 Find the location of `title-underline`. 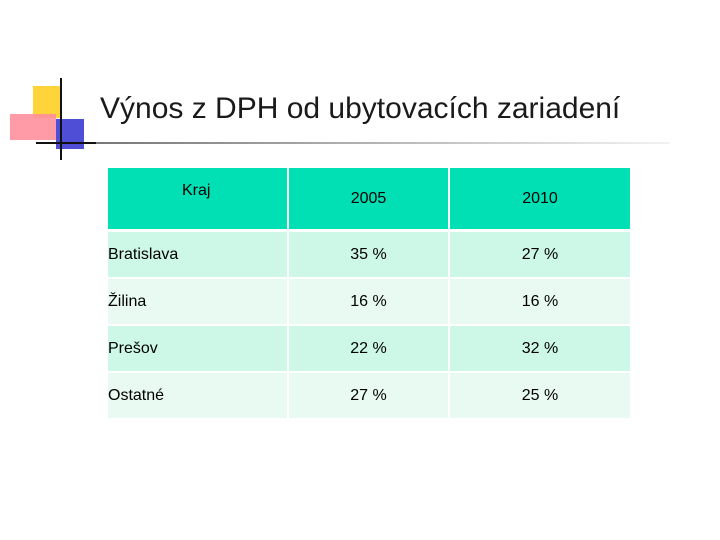

title-underline is located at coordinates (383, 143).